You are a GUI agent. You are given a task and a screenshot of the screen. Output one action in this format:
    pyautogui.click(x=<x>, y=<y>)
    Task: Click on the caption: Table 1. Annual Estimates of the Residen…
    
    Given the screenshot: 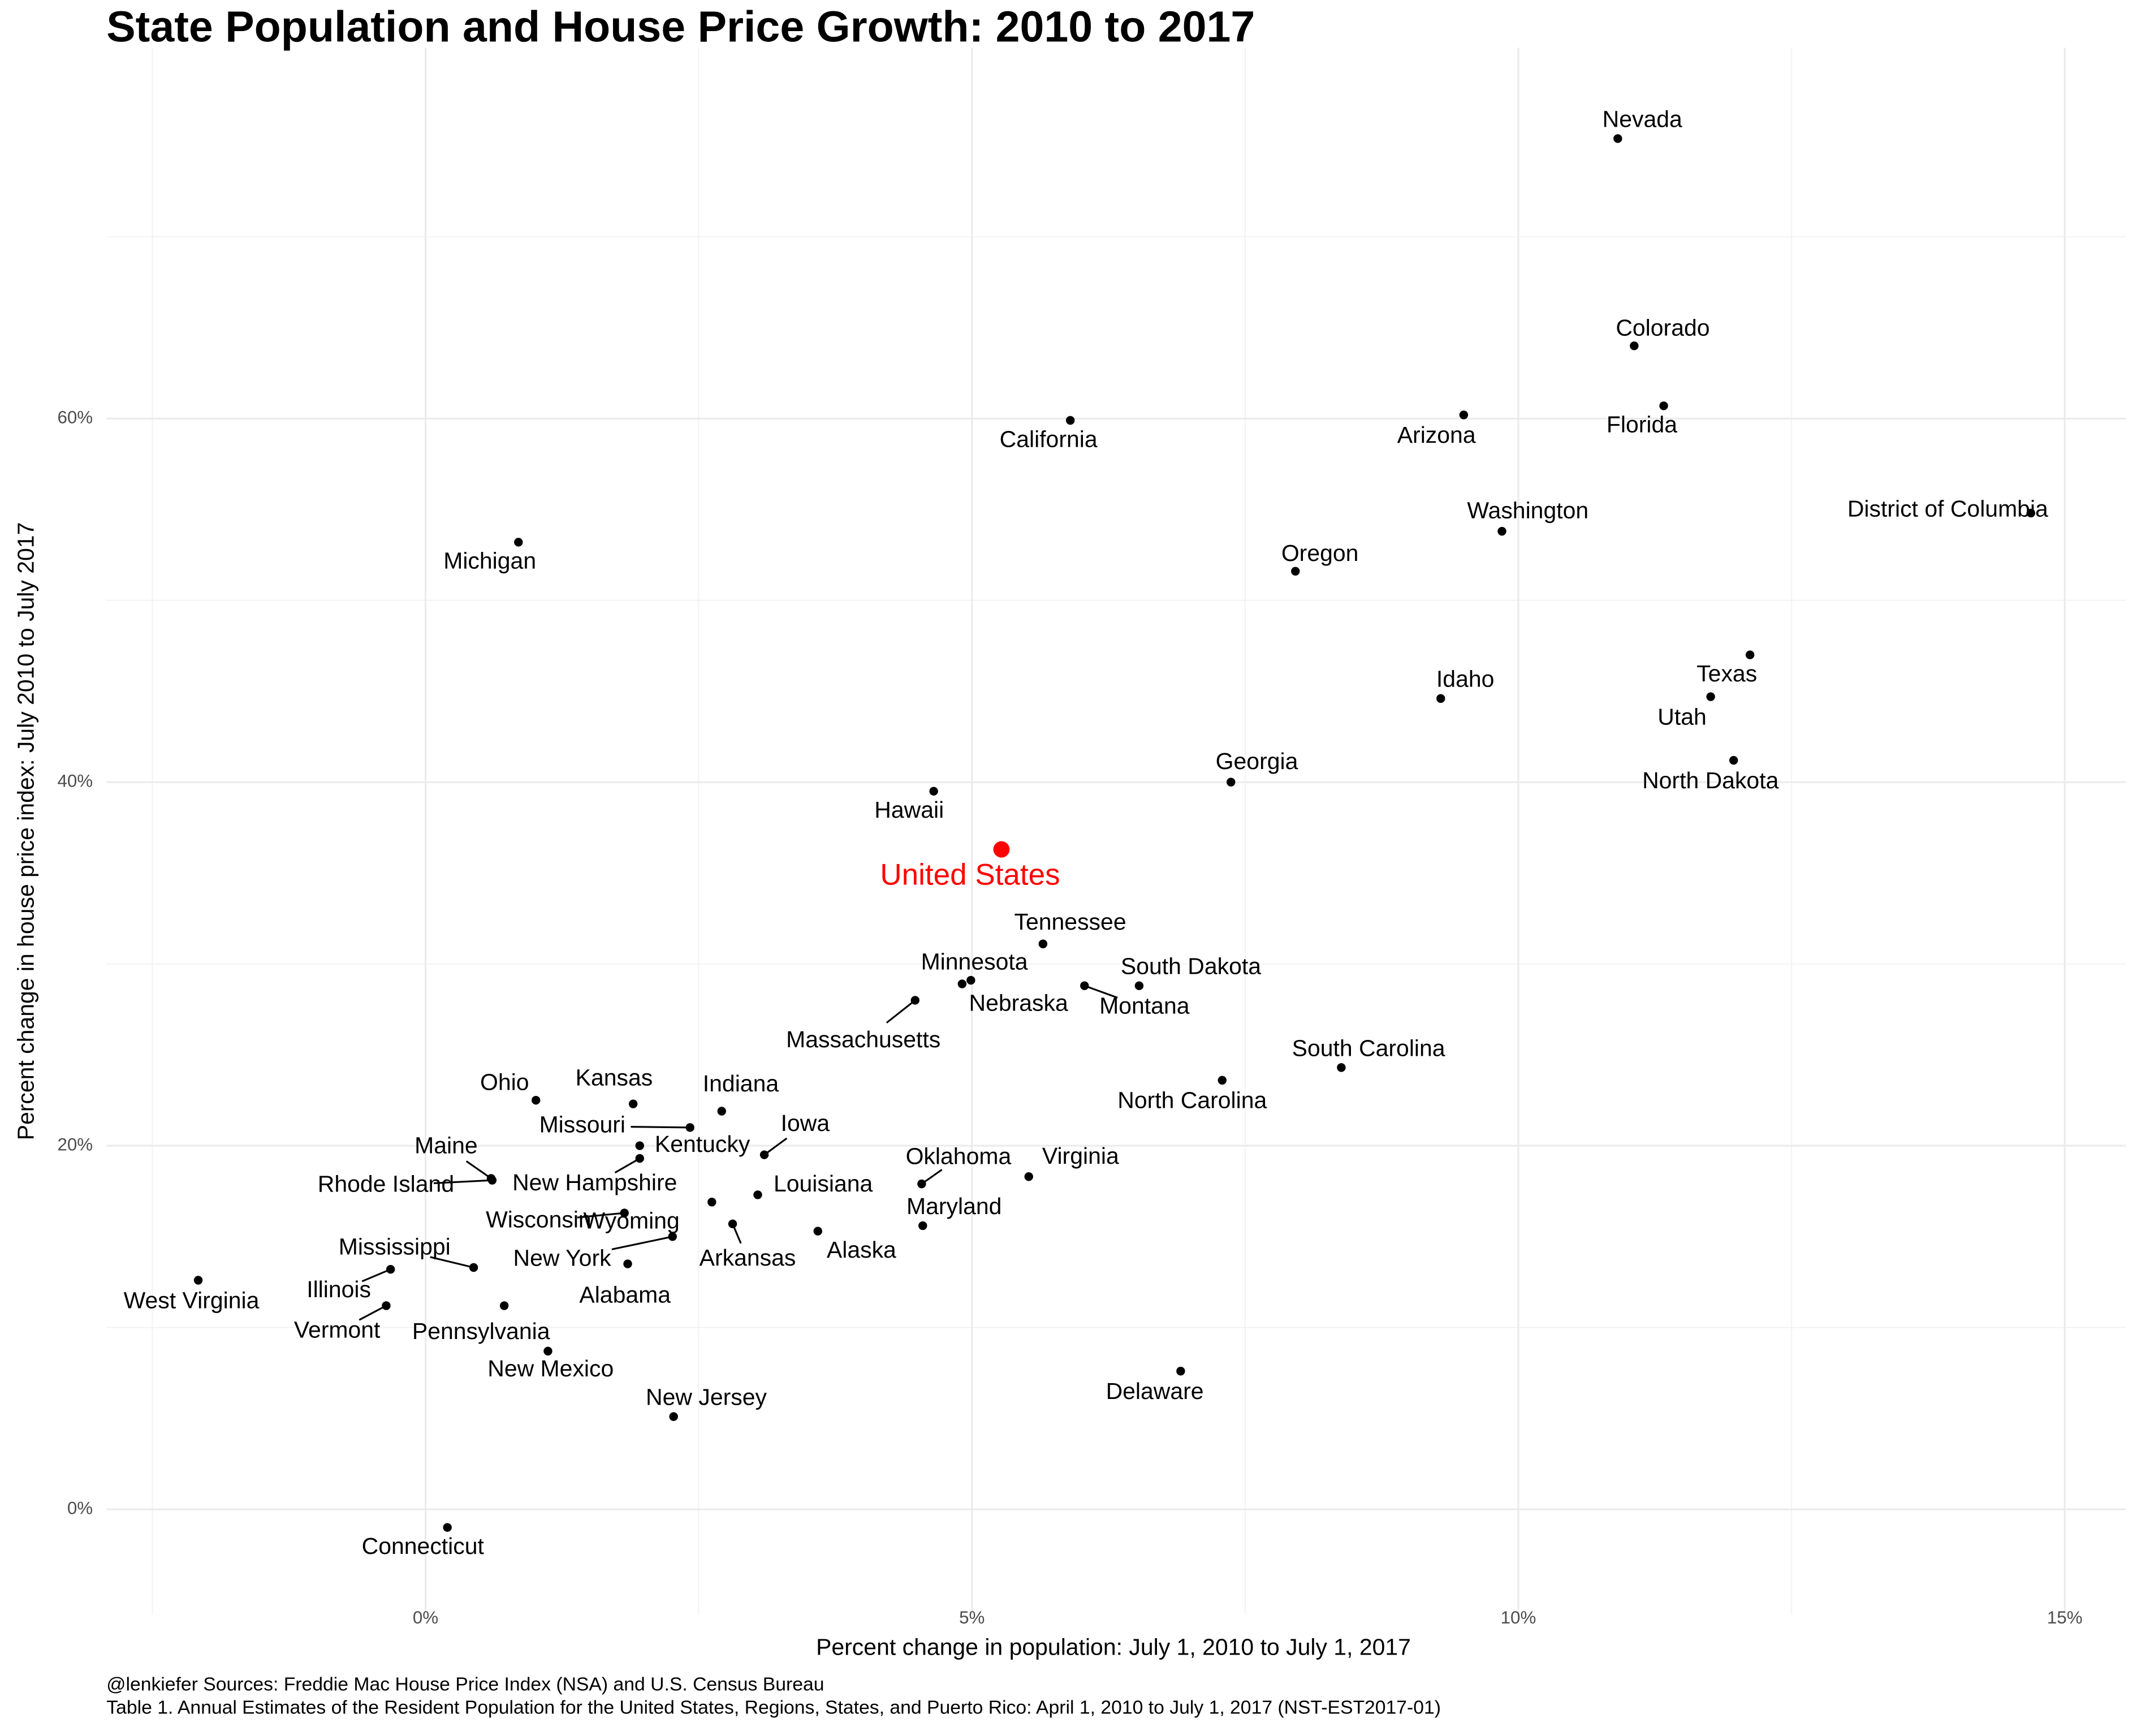 What is the action you would take?
    pyautogui.click(x=774, y=1708)
    